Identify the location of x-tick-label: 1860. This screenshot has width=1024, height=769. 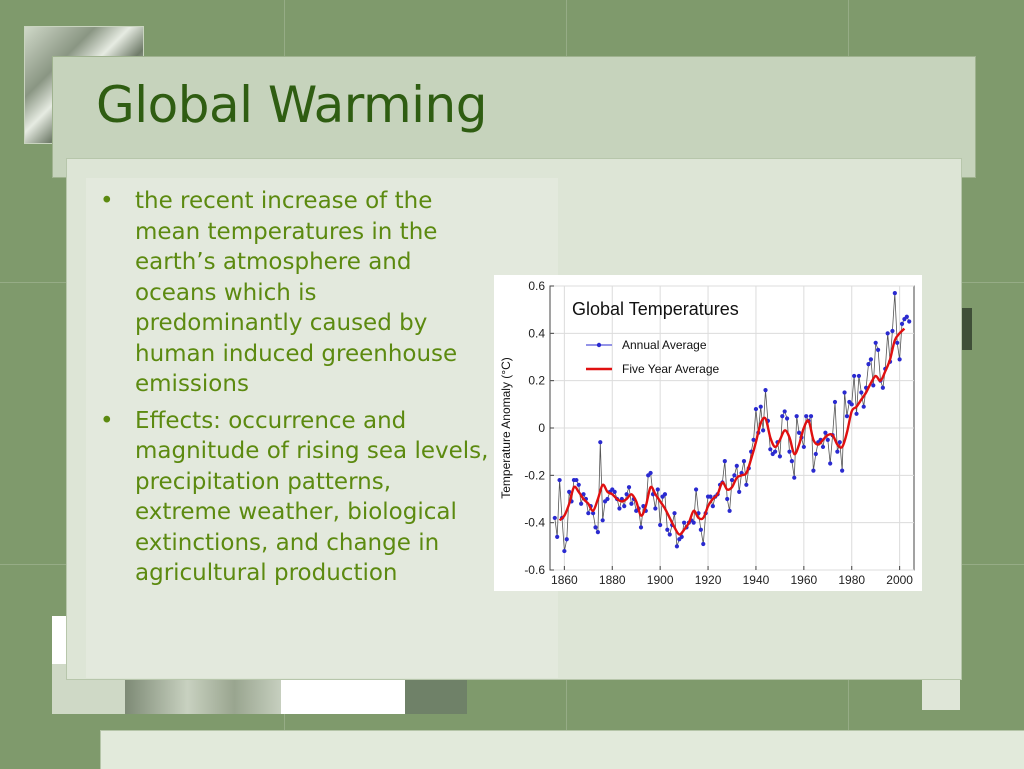
(564, 580).